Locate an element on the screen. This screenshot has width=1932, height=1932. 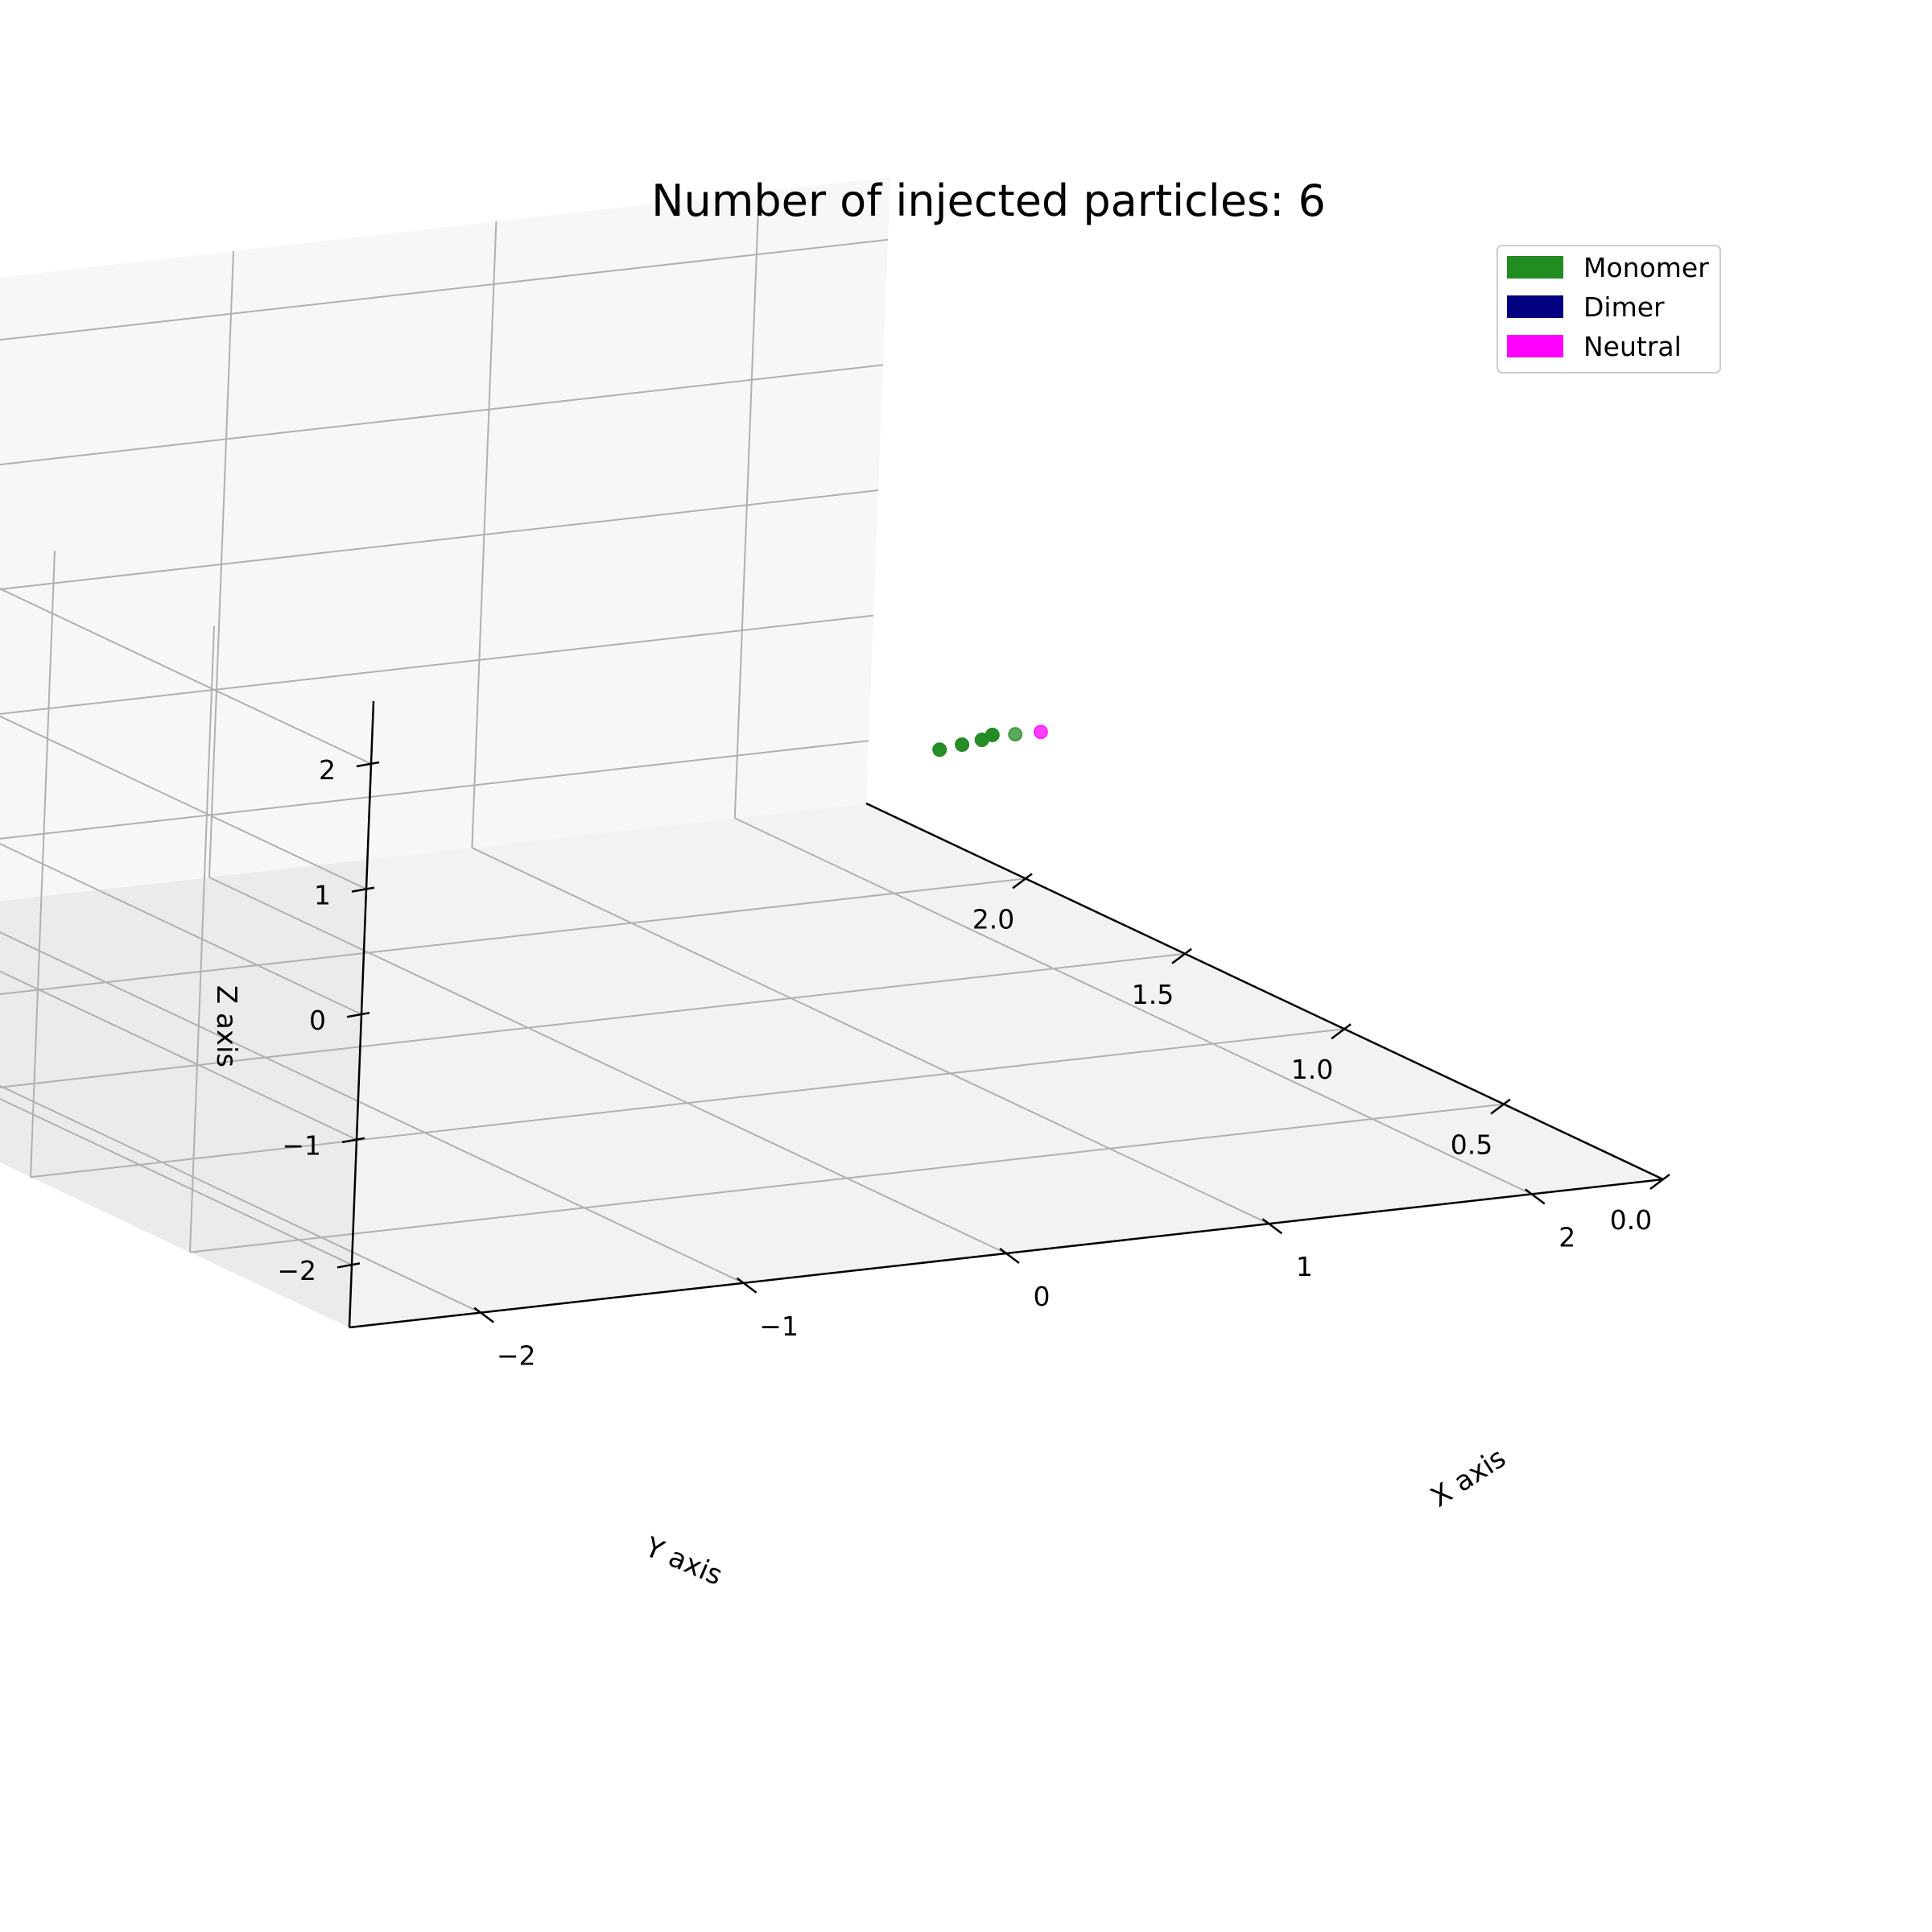
x-tick-label: 1 is located at coordinates (1304, 1266).